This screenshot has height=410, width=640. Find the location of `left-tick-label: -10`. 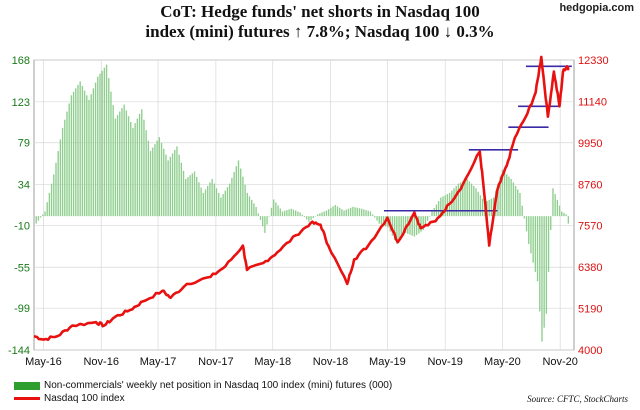

left-tick-label: -10 is located at coordinates (22, 226).